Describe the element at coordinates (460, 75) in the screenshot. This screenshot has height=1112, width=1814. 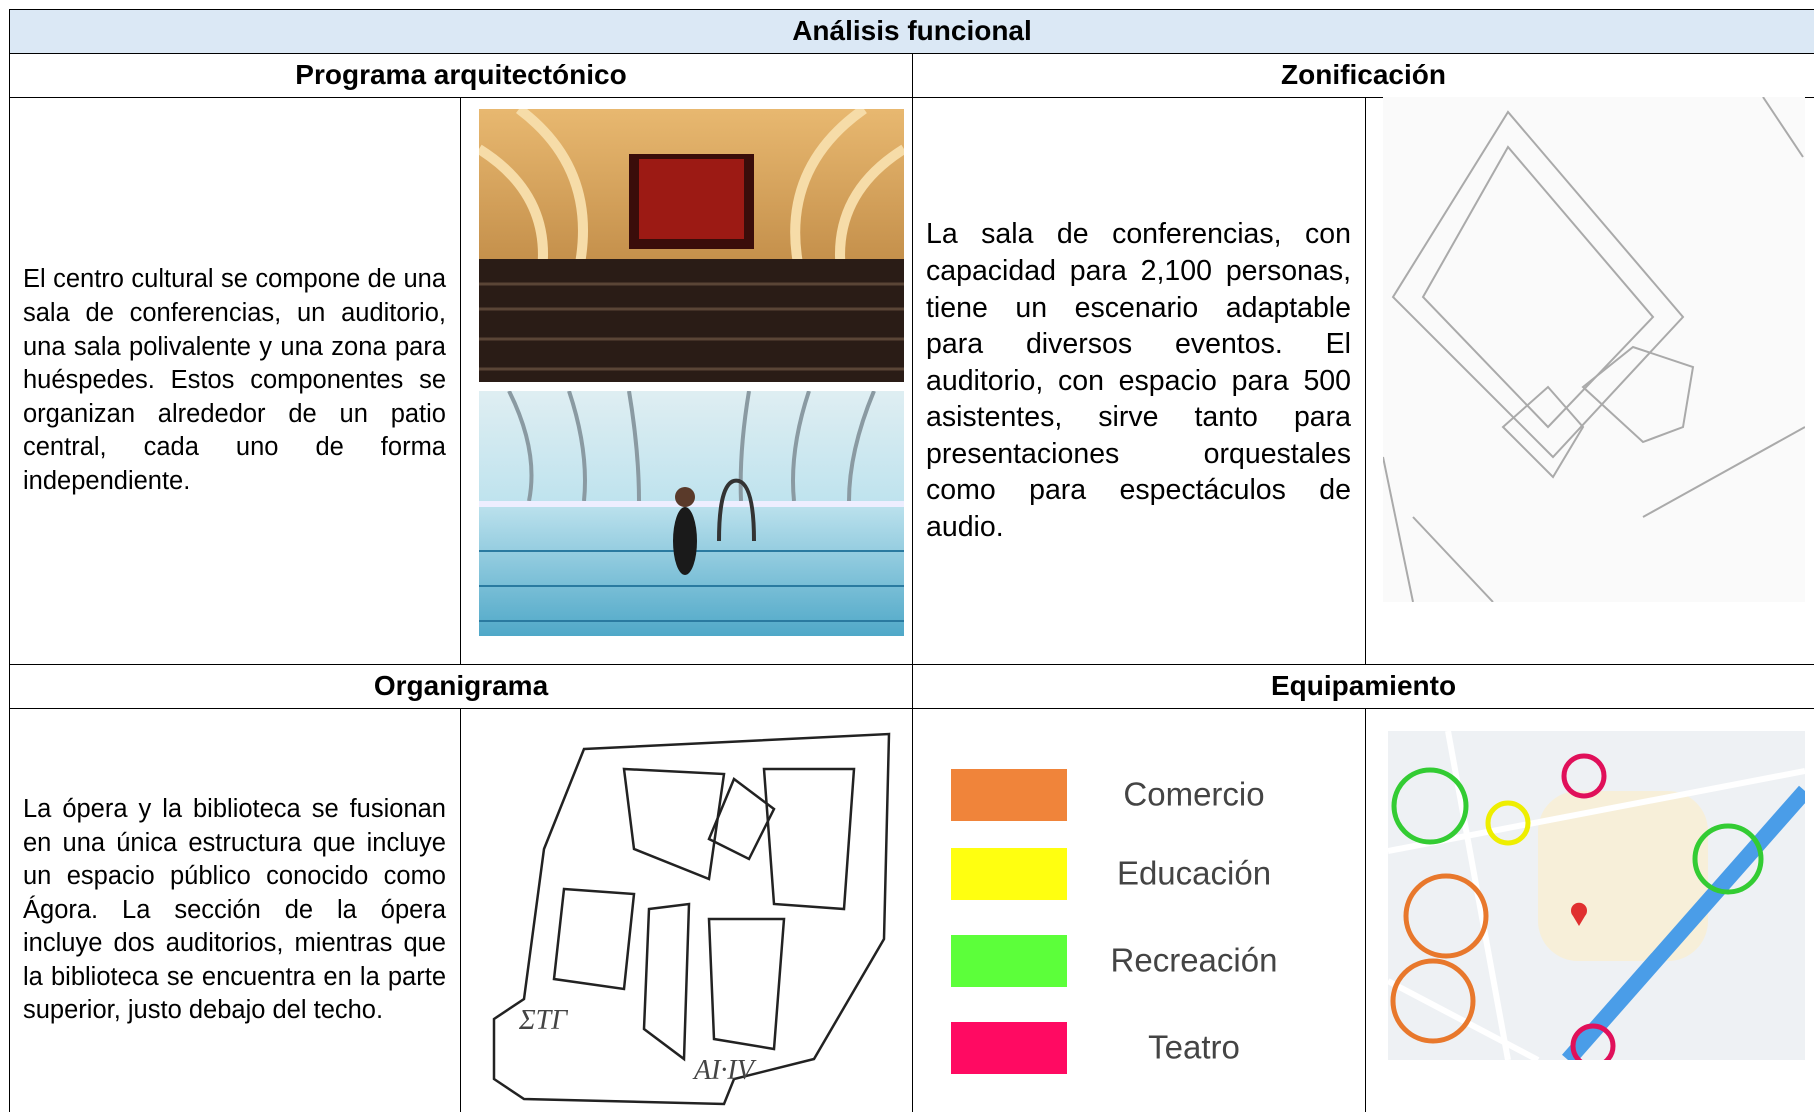
I see `section-title: Programa arquitectónico` at that location.